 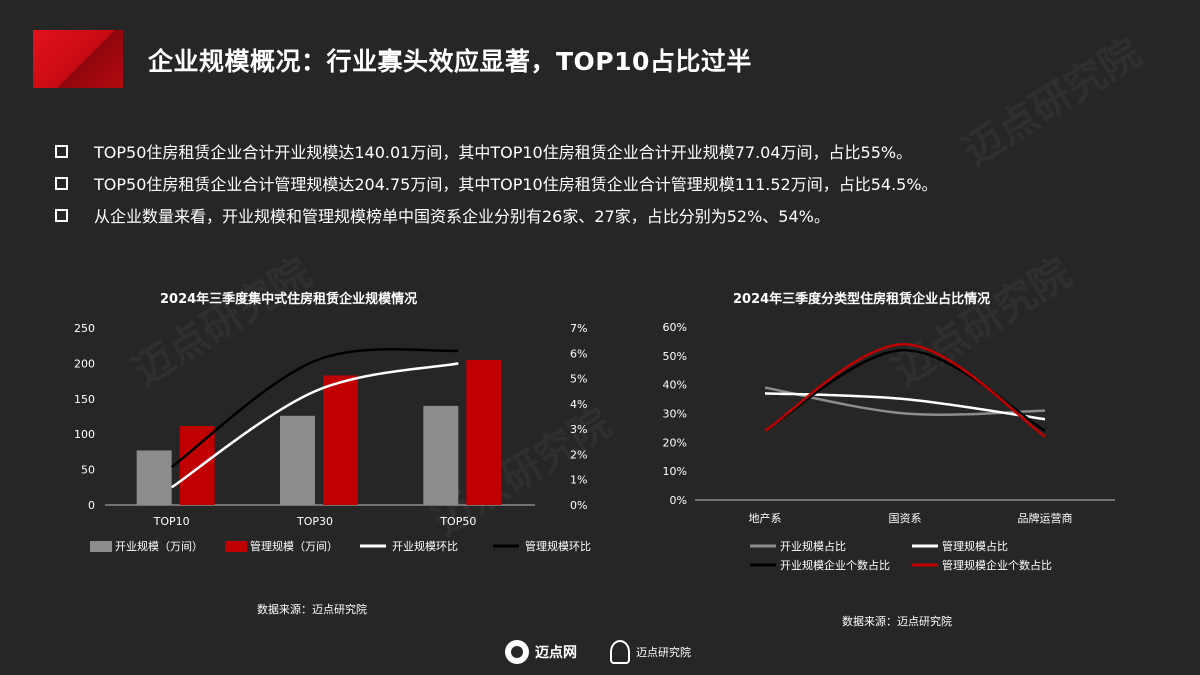 What do you see at coordinates (91, 505) in the screenshot?
I see `y-left-tick-label: 0` at bounding box center [91, 505].